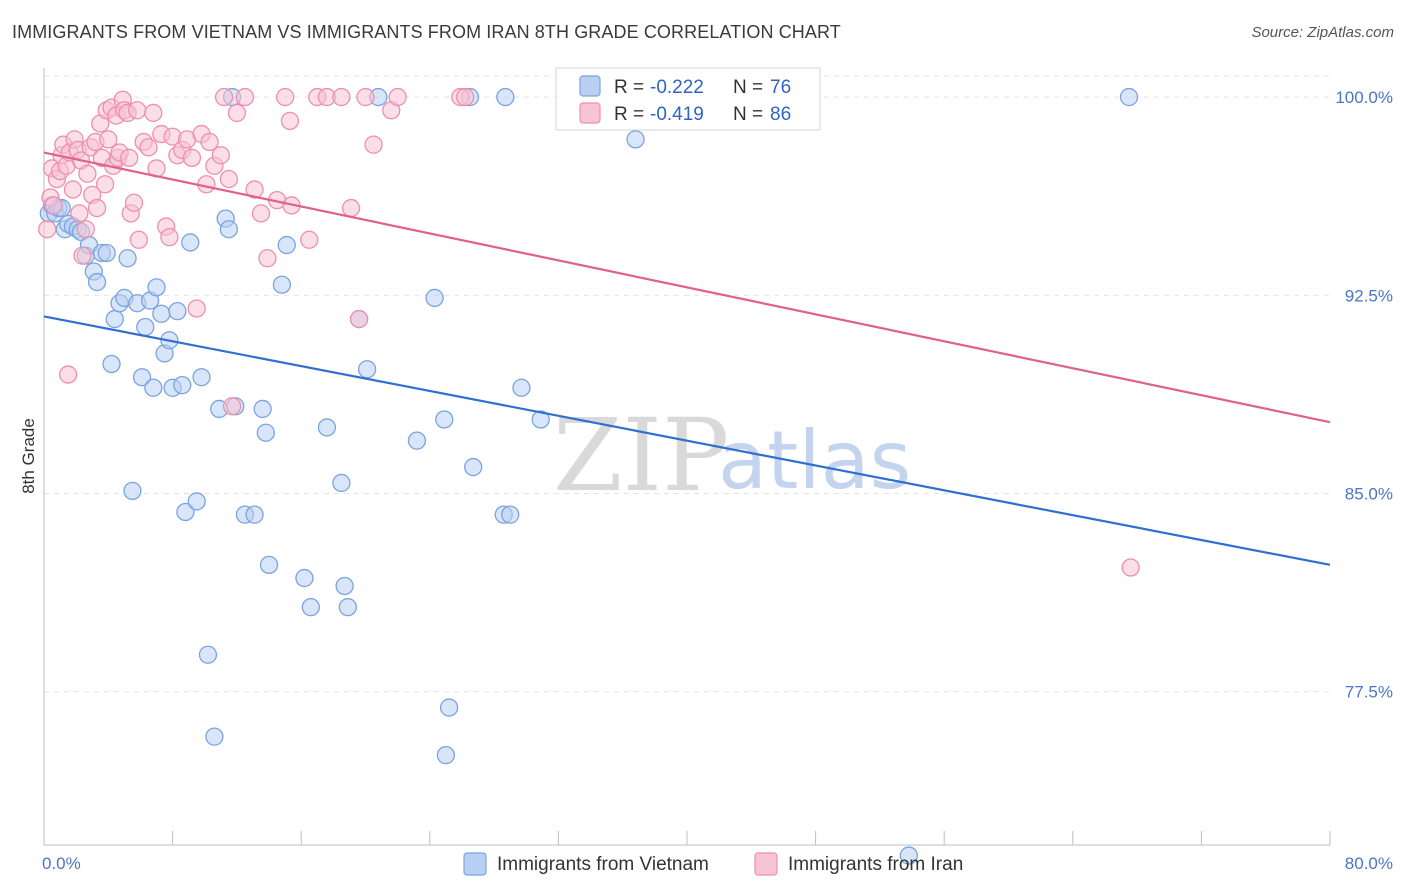  What do you see at coordinates (629, 114) in the screenshot?
I see `legend-r-label-iran: R =` at bounding box center [629, 114].